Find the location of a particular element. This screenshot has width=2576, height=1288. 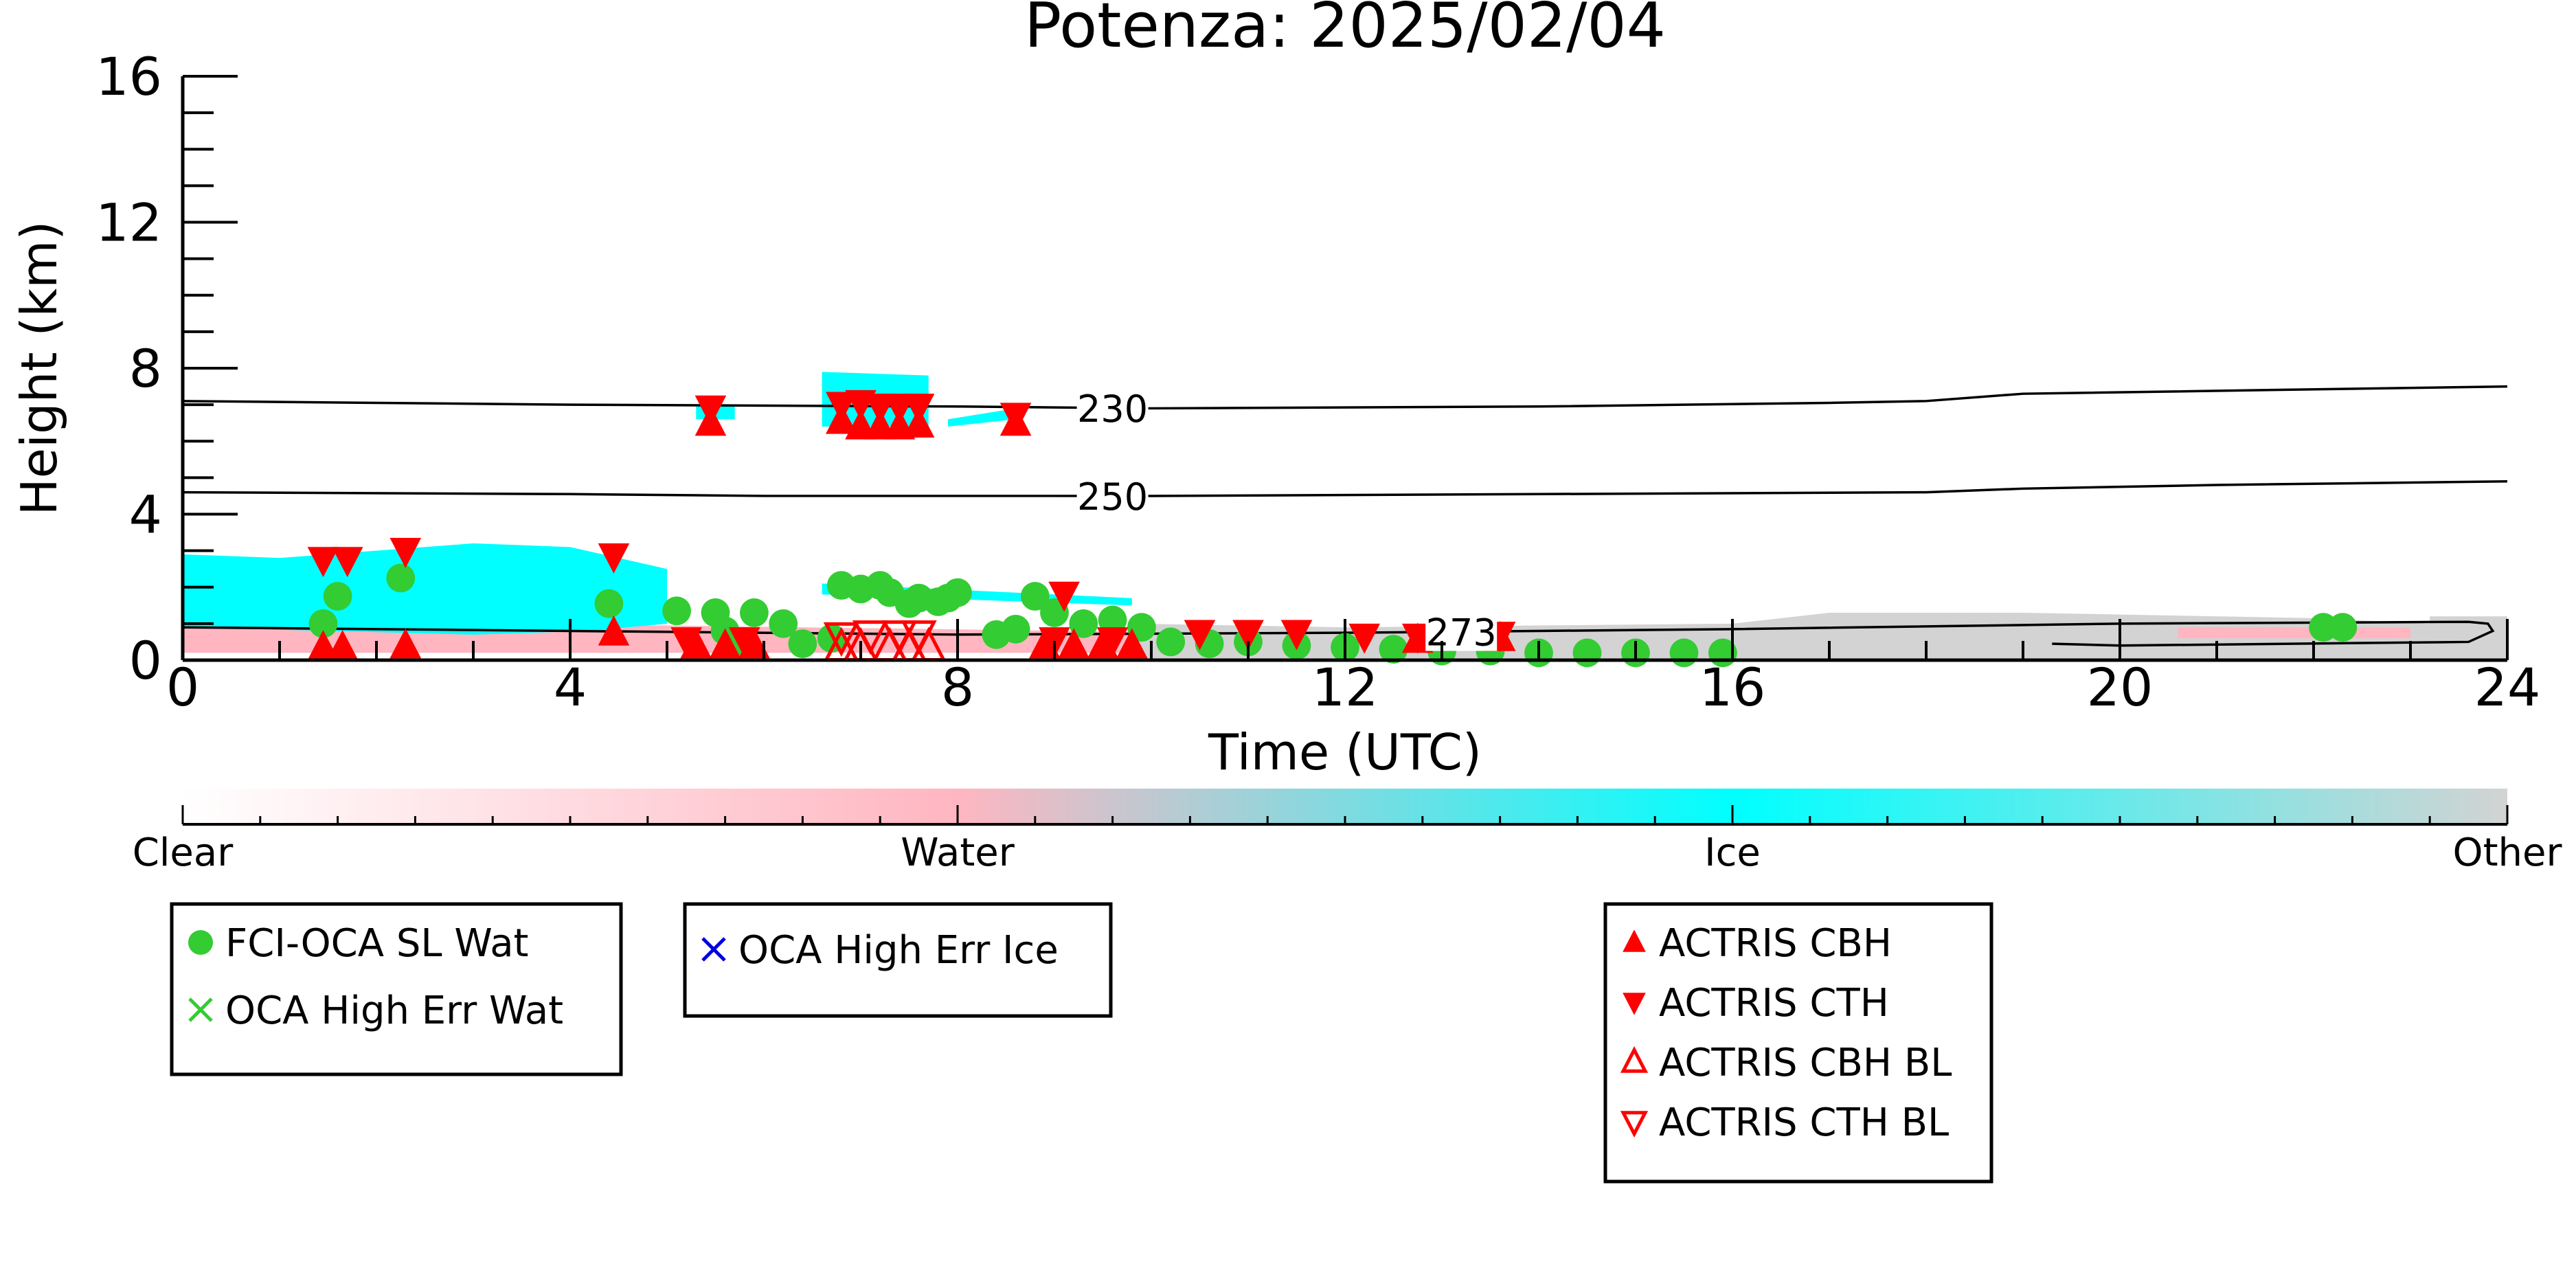

y-tick-label: 8 is located at coordinates (145, 368).